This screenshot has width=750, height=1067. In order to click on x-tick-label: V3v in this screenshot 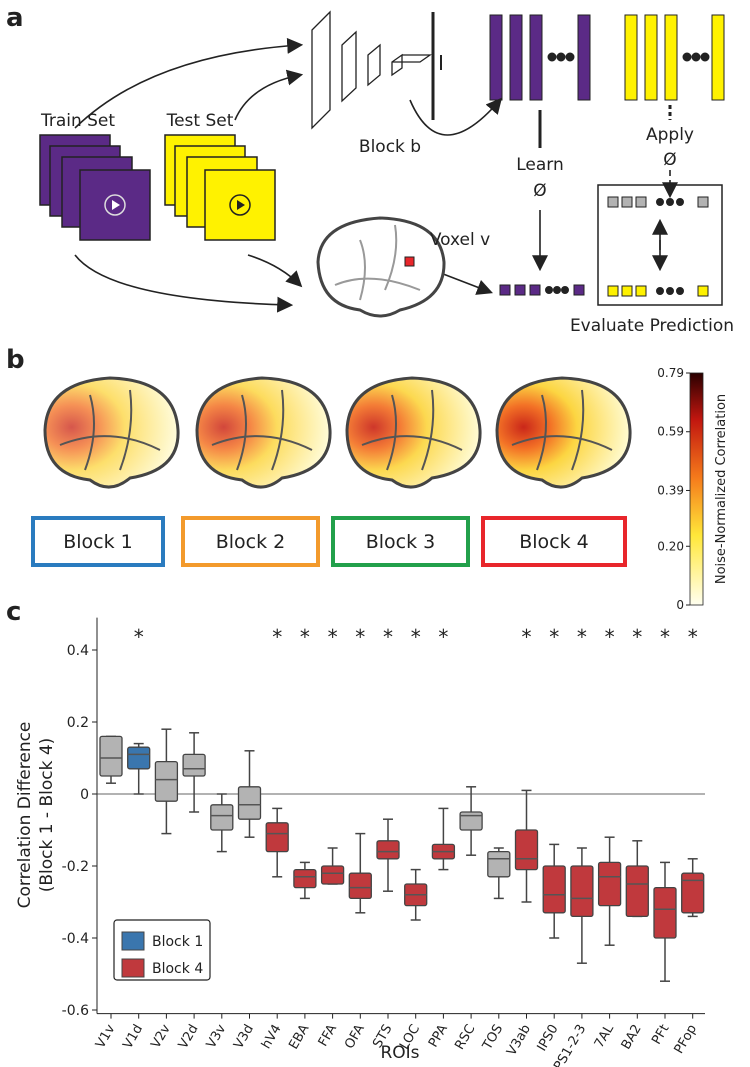, I will do `click(217, 1036)`.